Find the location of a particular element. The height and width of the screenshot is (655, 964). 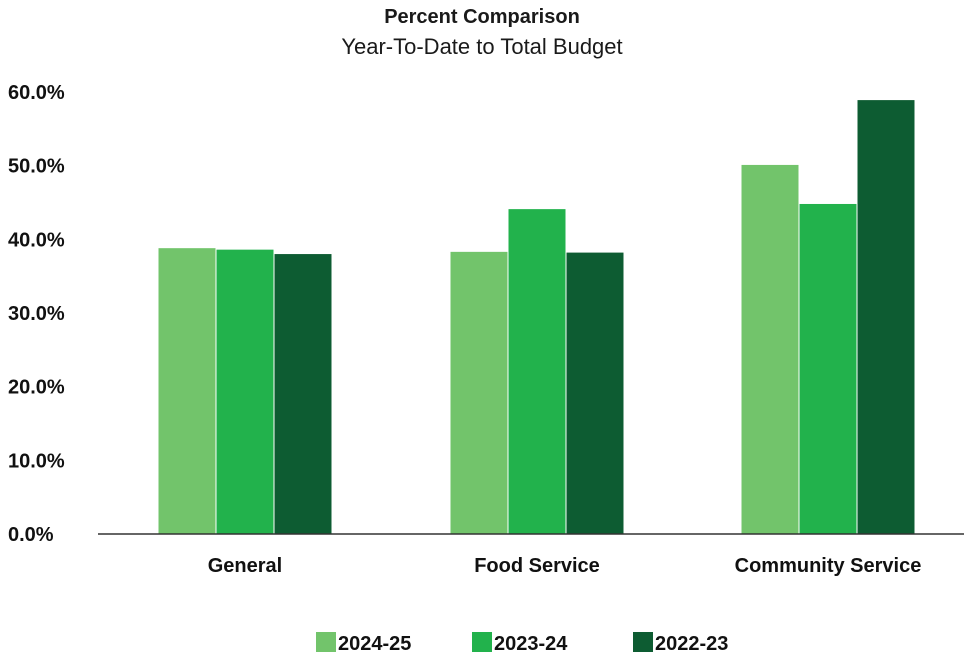

y-tick-label: 10.0% is located at coordinates (36, 461).